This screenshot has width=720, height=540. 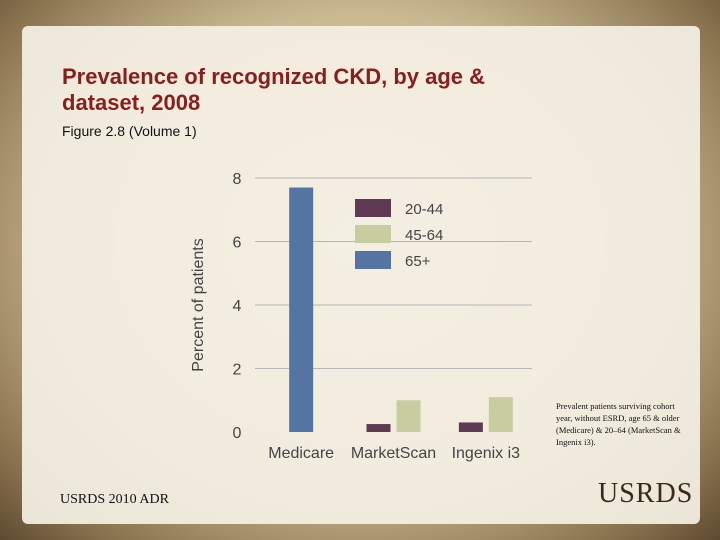 I want to click on legend: 20-44 45-64 65+, so click(x=399, y=234).